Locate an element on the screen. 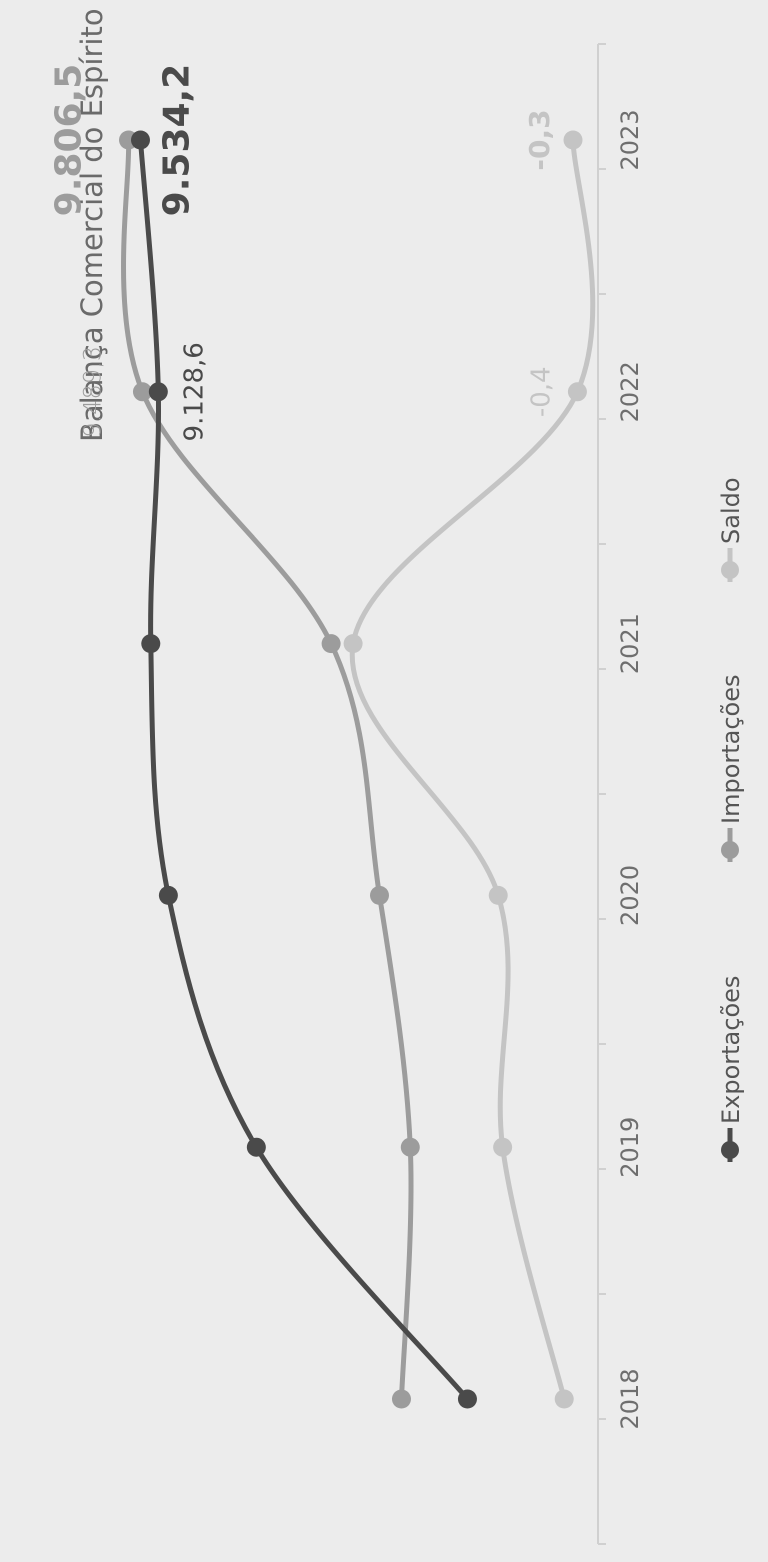 The image size is (768, 1562). legend-item-saldo: Saldo is located at coordinates (731, 529).